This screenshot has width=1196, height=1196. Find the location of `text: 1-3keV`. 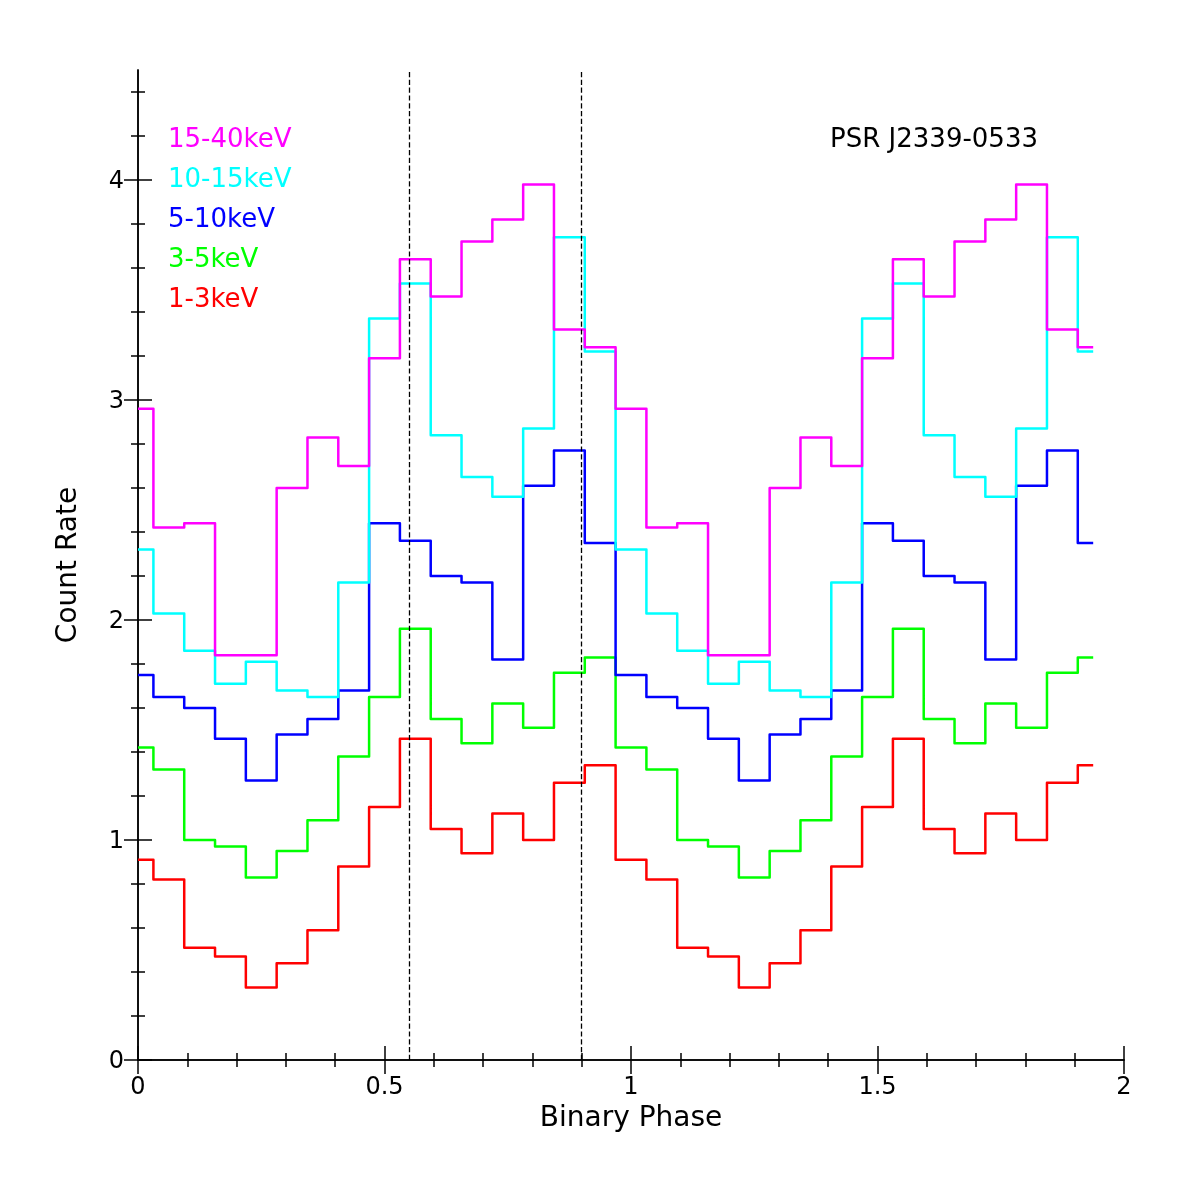

text: 1-3keV is located at coordinates (213, 298).